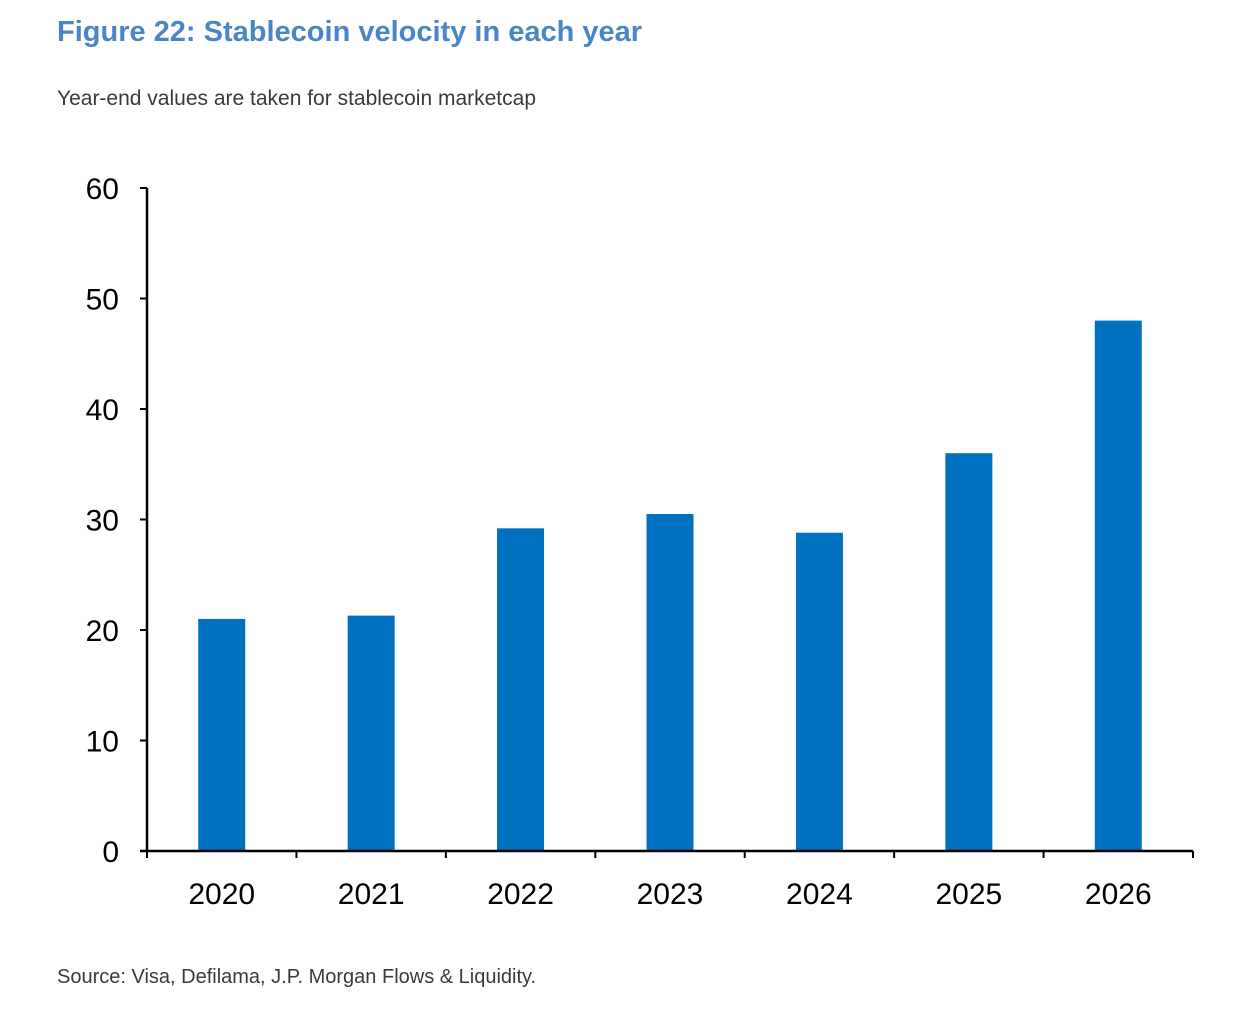 The image size is (1254, 1010). What do you see at coordinates (819, 691) in the screenshot?
I see `bar-2024` at bounding box center [819, 691].